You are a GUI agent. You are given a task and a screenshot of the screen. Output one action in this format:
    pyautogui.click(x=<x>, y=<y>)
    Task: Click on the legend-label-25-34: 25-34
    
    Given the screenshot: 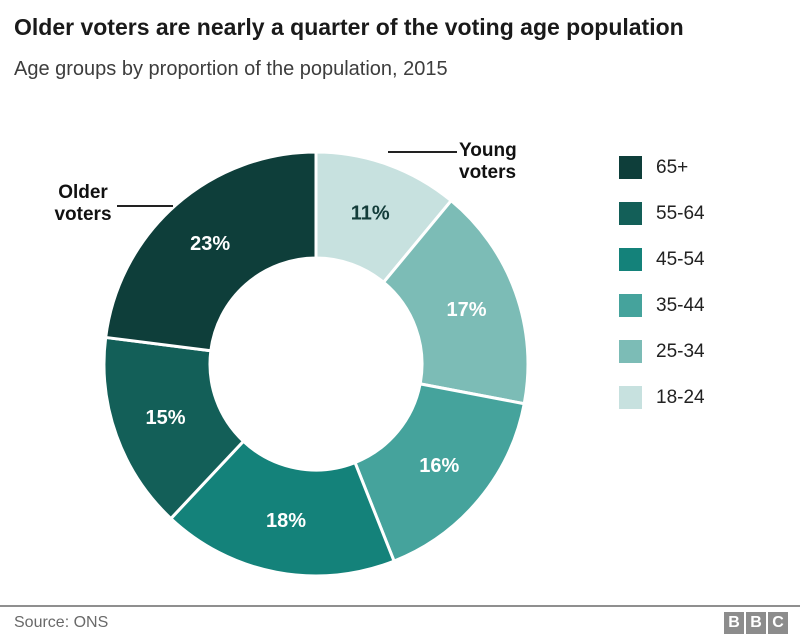 What is the action you would take?
    pyautogui.click(x=680, y=351)
    